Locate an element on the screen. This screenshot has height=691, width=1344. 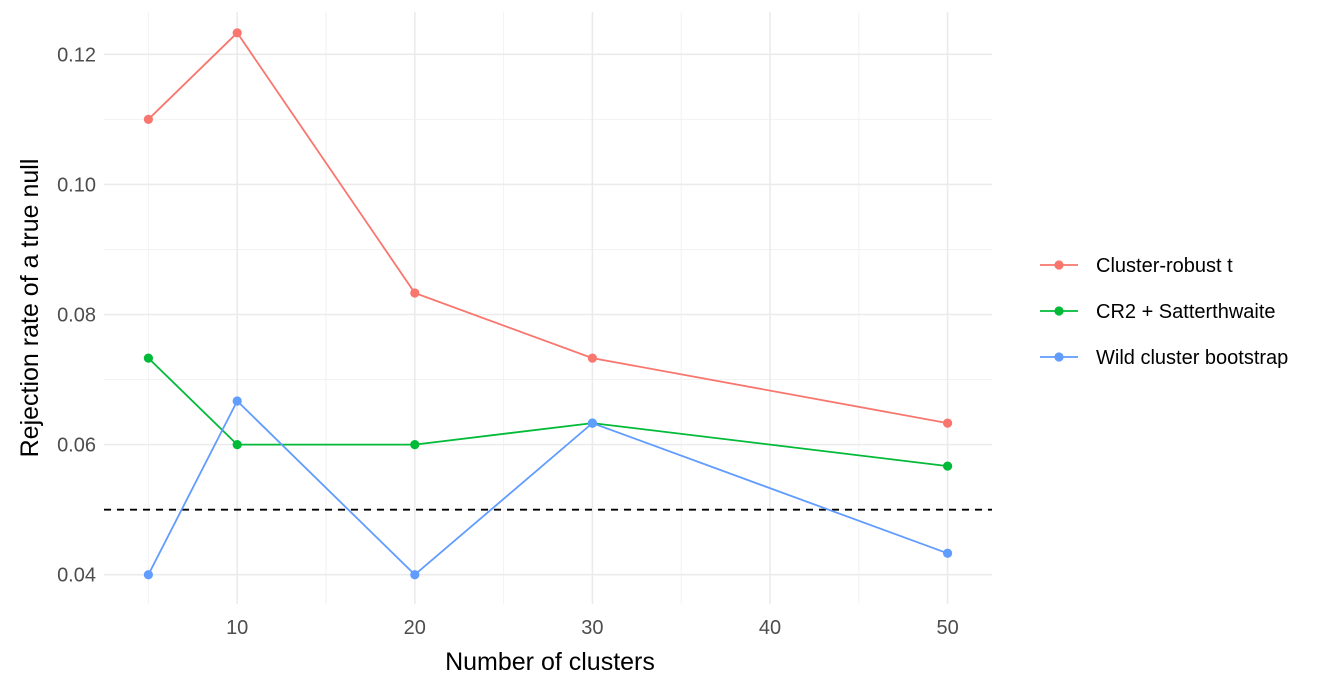
x-tick-label: 10 is located at coordinates (237, 628).